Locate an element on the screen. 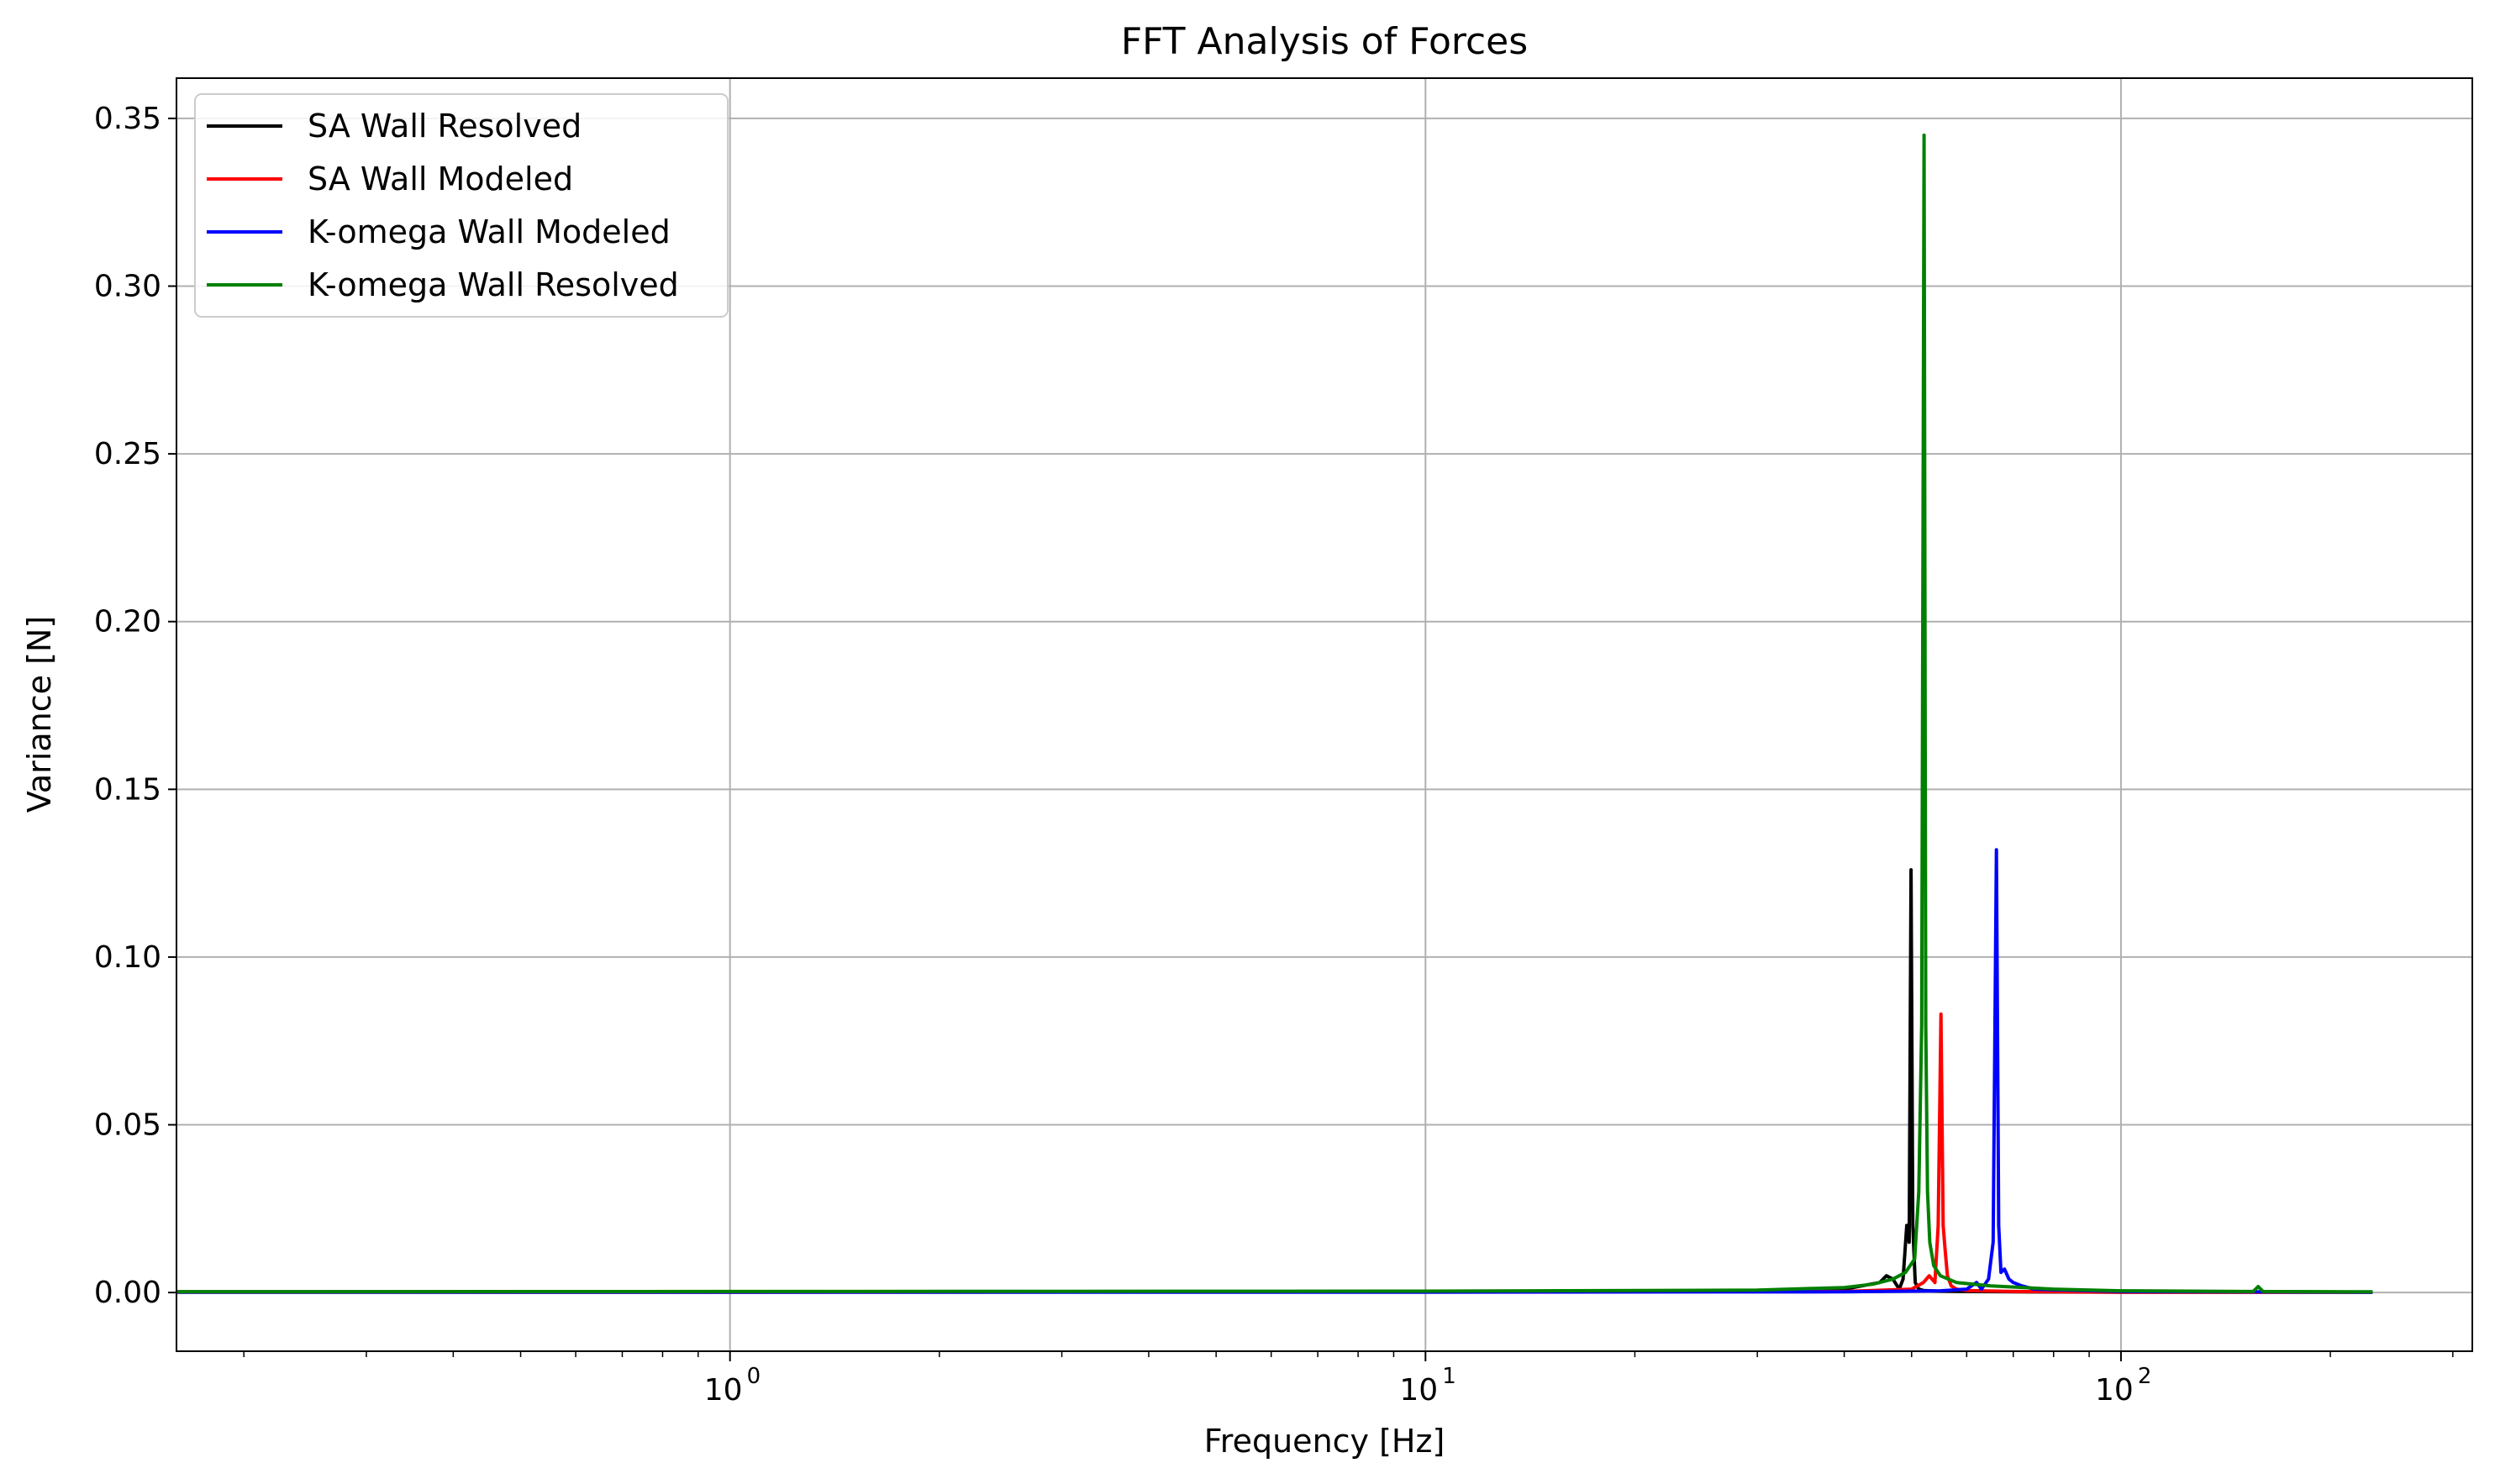  legend-item: SA Wall Modeled is located at coordinates (390, 179).